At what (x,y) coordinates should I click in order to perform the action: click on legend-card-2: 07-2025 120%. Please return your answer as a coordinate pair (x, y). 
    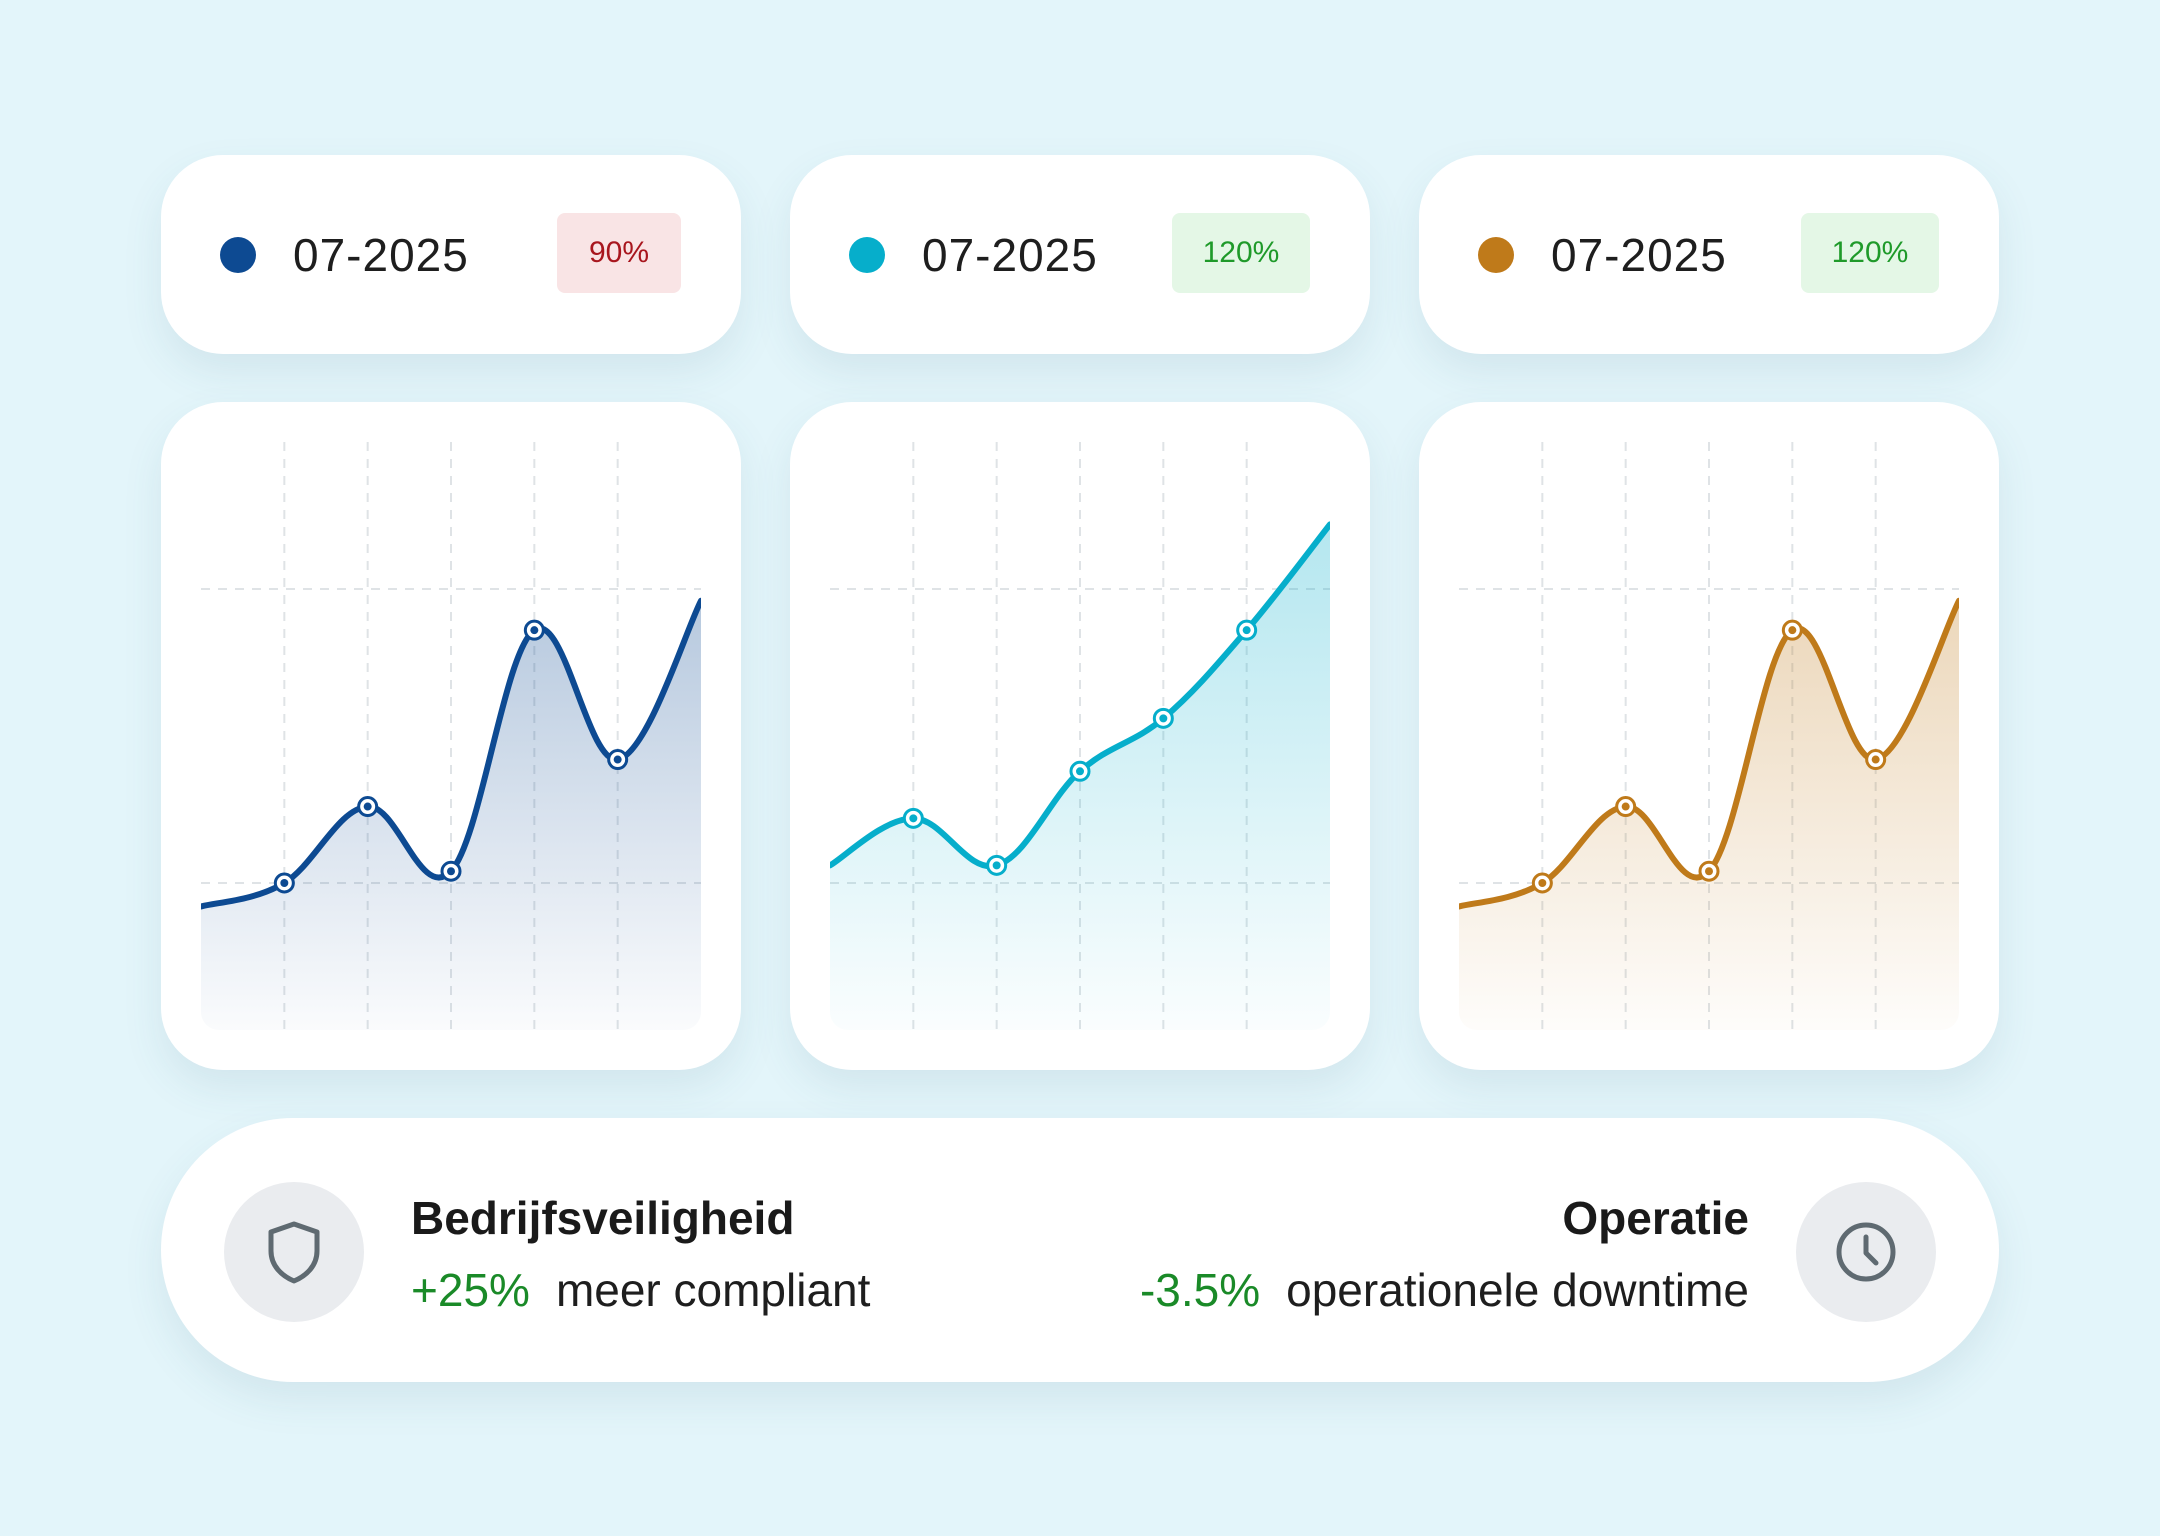
    Looking at the image, I should click on (1080, 254).